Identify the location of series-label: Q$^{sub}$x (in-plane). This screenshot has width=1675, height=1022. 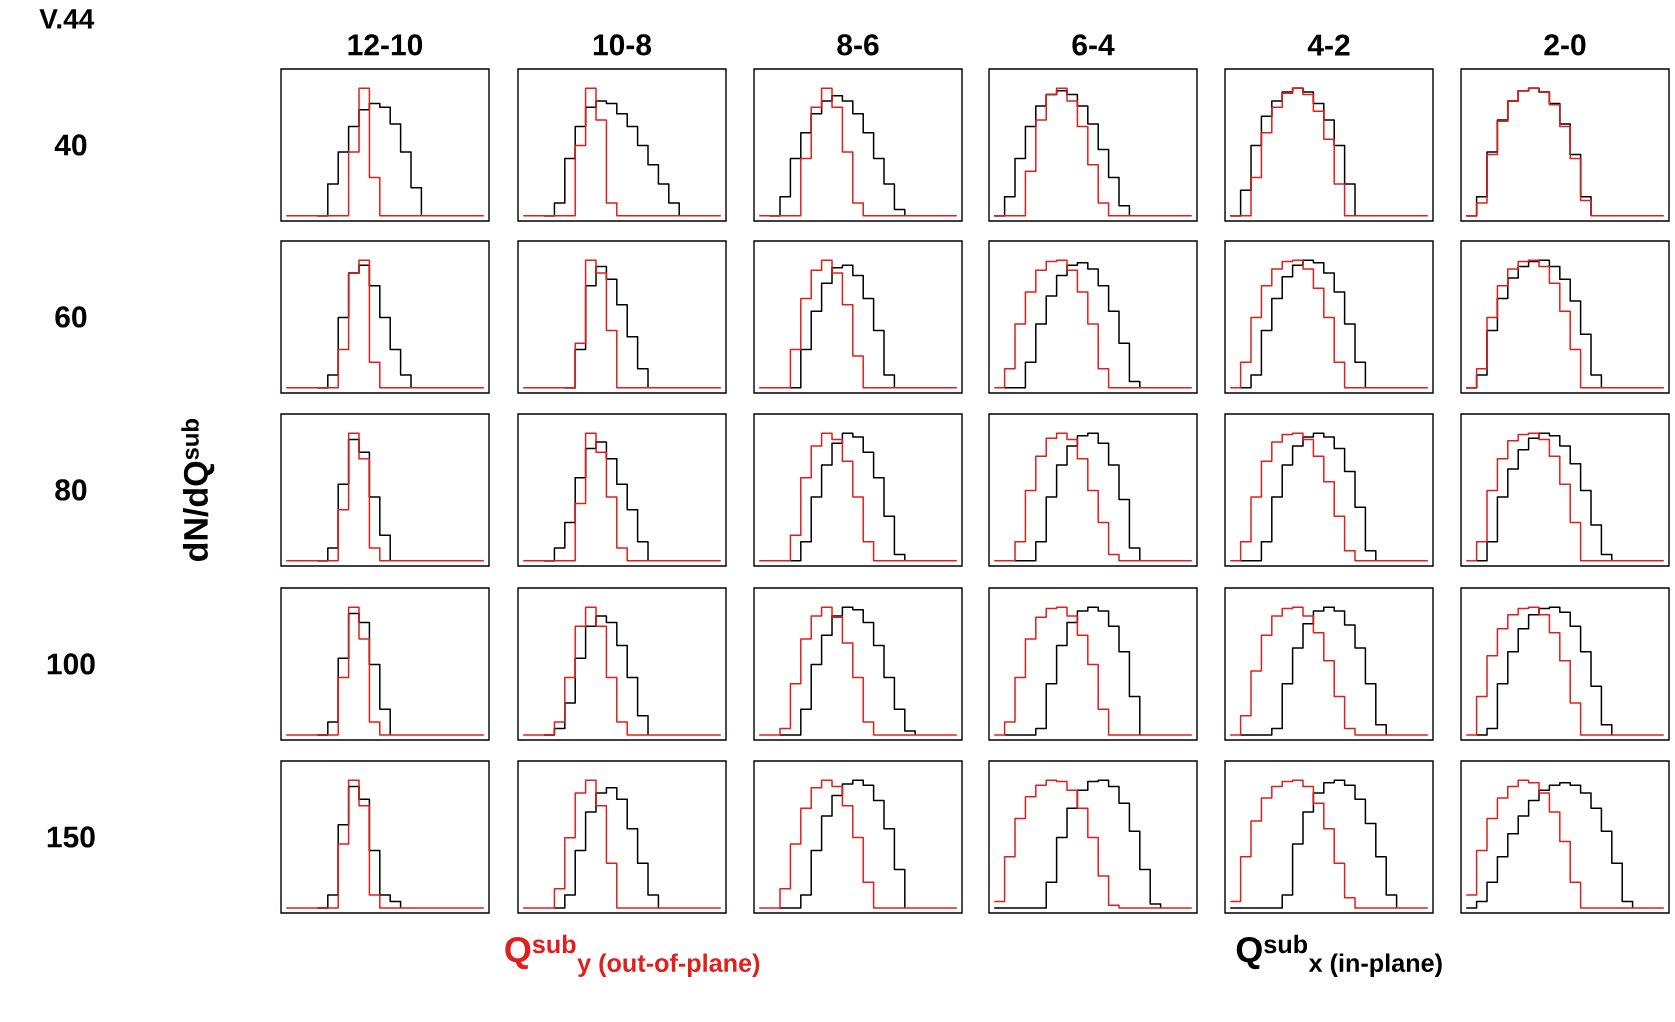
(1339, 955).